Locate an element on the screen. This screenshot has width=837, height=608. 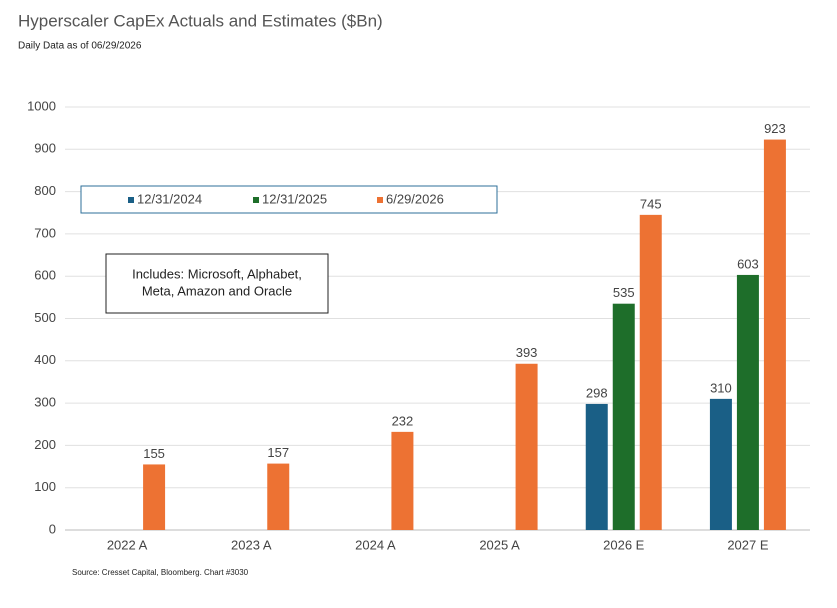
data-label: 155 is located at coordinates (154, 453).